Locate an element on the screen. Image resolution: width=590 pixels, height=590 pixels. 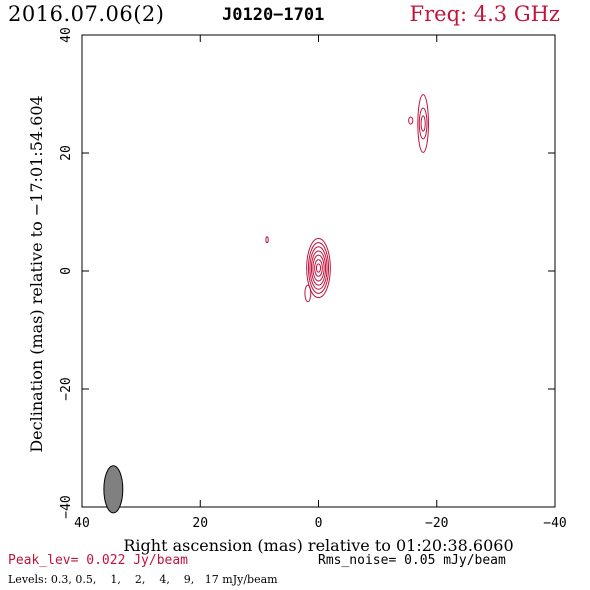
x-tick-label: 20 is located at coordinates (200, 523).